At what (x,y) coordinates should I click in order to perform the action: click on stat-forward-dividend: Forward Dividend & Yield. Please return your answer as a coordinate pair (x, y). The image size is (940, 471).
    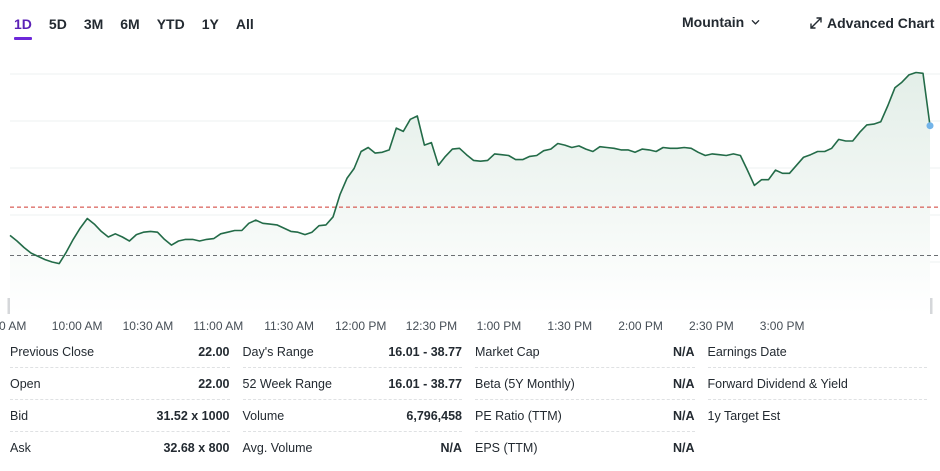
    Looking at the image, I should click on (817, 384).